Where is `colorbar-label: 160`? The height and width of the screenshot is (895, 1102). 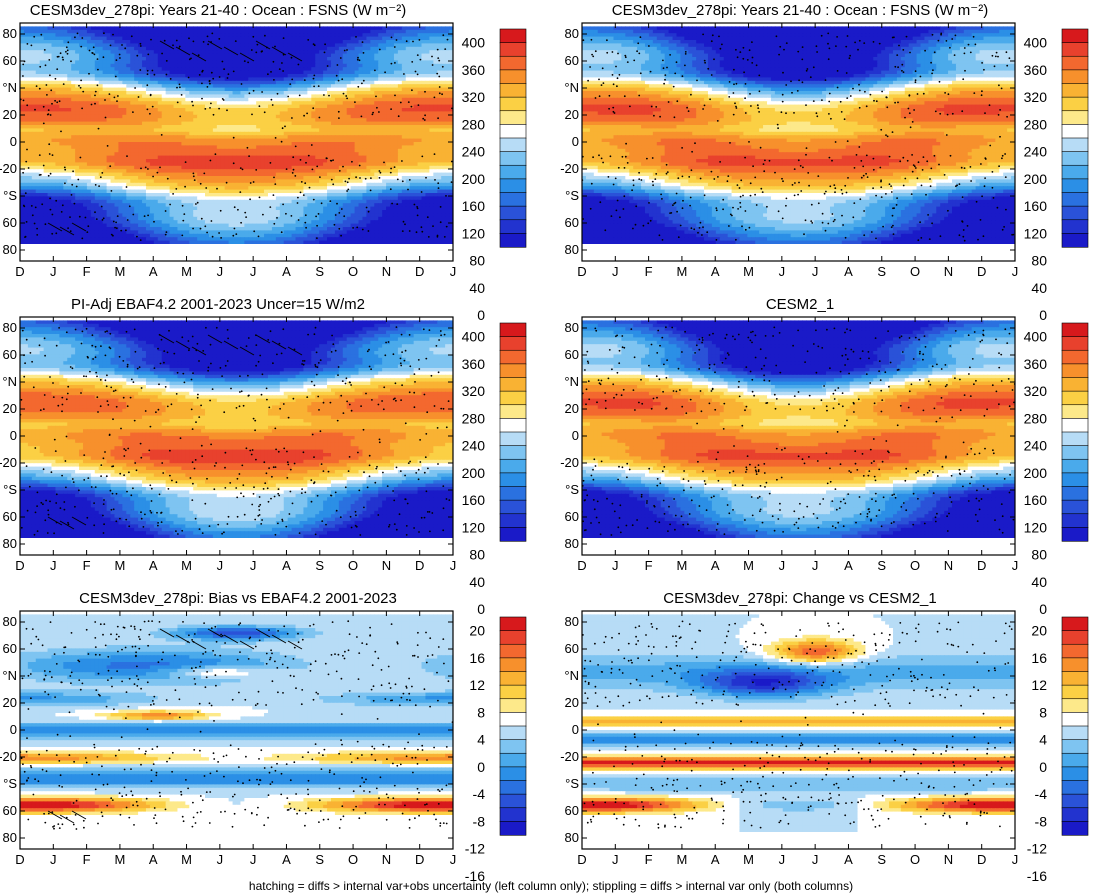
colorbar-label: 160 is located at coordinates (474, 206).